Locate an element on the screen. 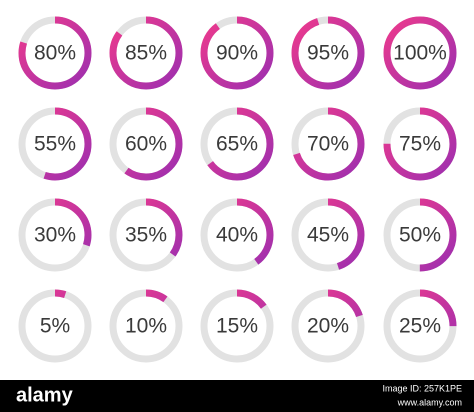 Image resolution: width=474 pixels, height=412 pixels. ring-label: 5% is located at coordinates (55, 326).